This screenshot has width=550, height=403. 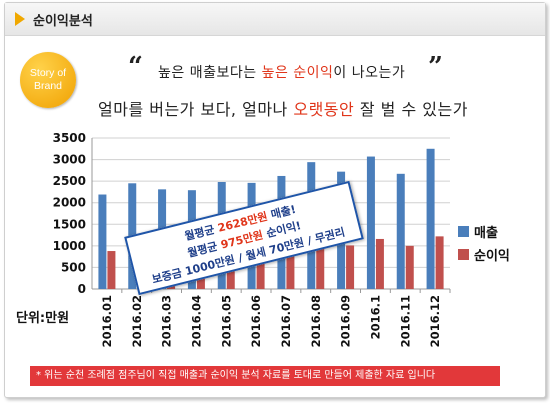 What do you see at coordinates (137, 321) in the screenshot?
I see `x-tick-label: 2016.02` at bounding box center [137, 321].